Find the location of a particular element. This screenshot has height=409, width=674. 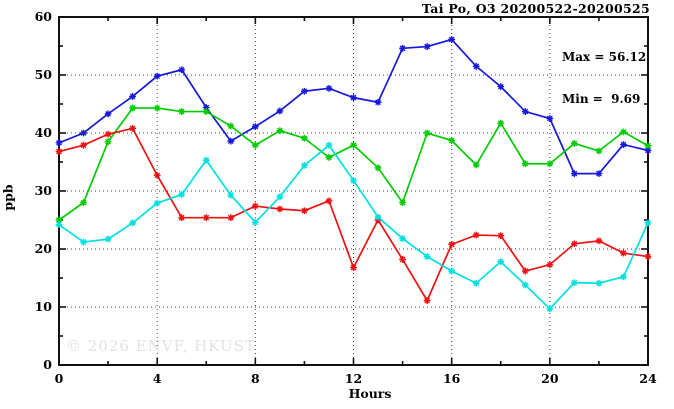

x-tick-label-20: 20 is located at coordinates (550, 378).